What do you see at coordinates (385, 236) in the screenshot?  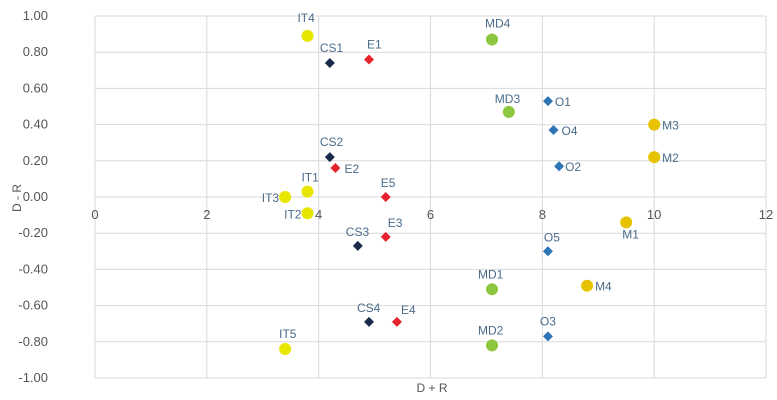 I see `data-point-e3` at bounding box center [385, 236].